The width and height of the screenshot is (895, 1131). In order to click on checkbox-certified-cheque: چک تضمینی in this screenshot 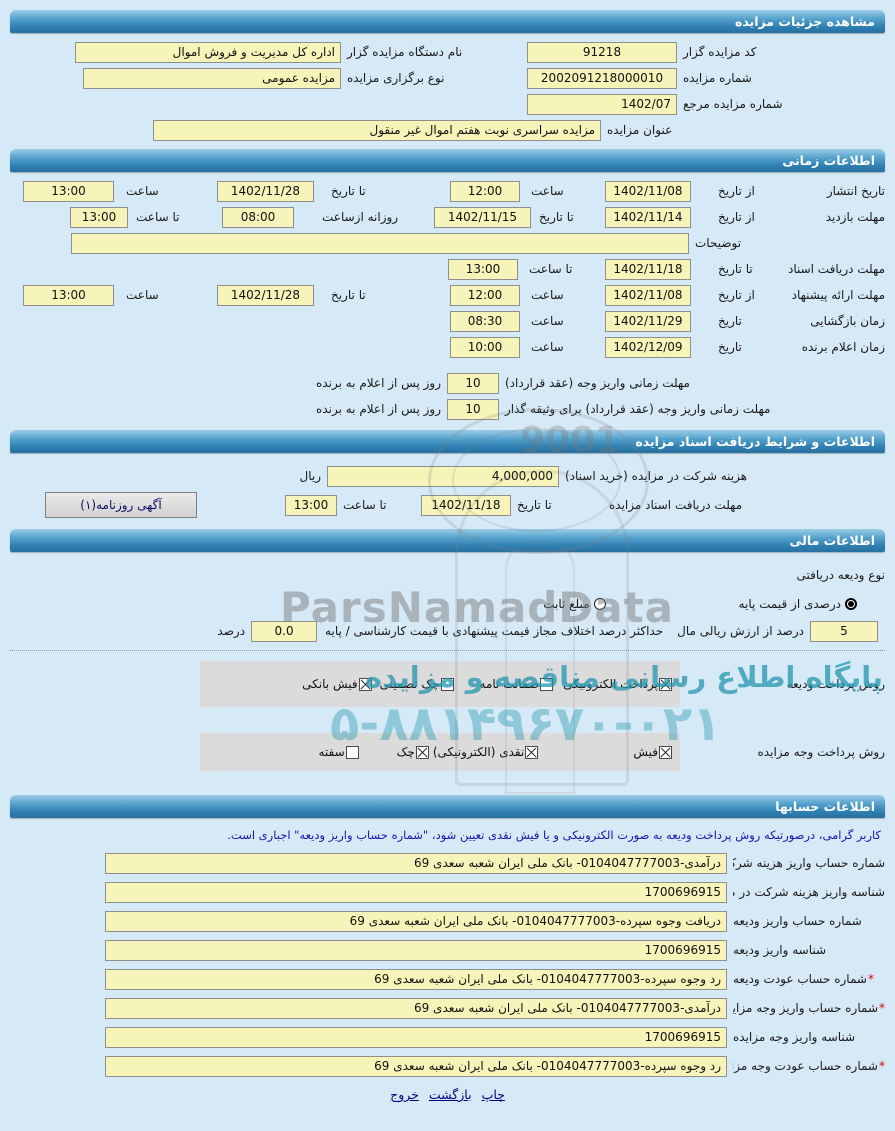, I will do `click(417, 684)`.